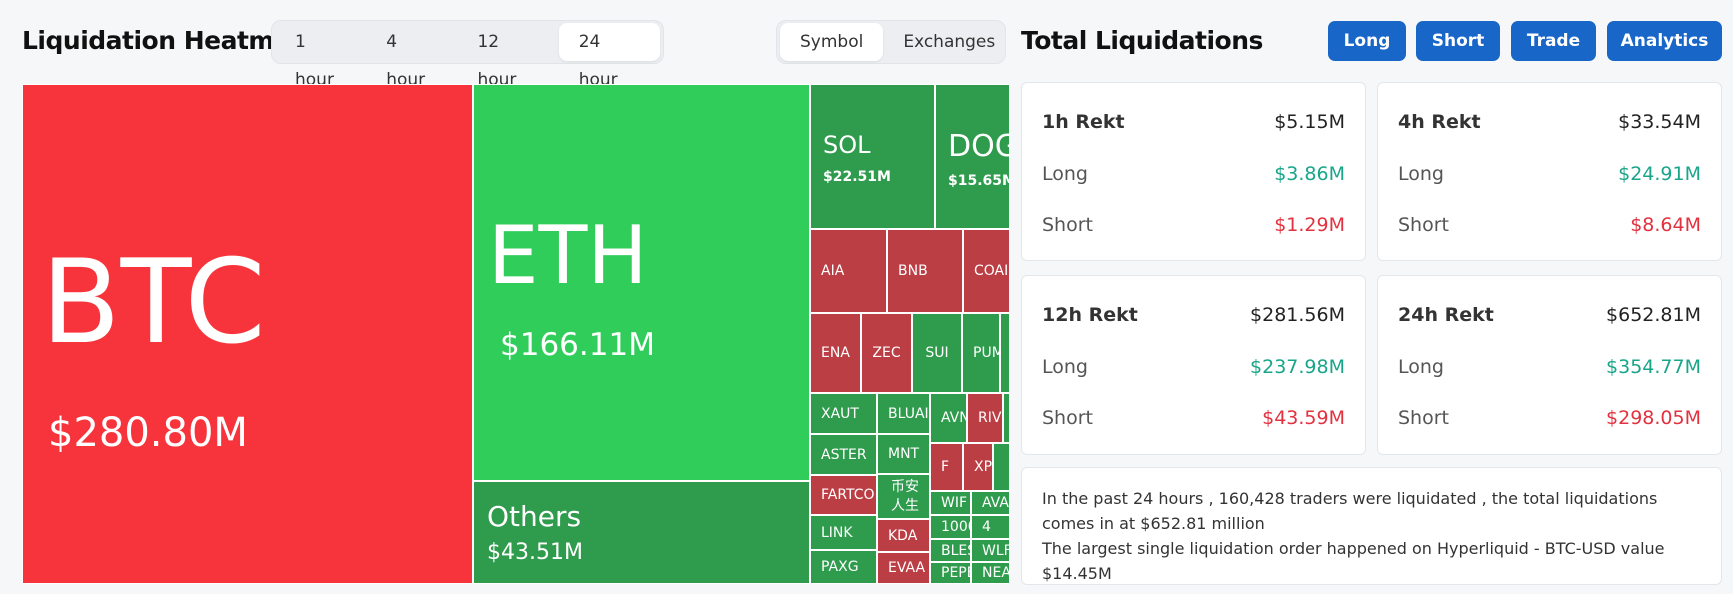  Describe the element at coordinates (535, 552) in the screenshot. I see `tile-value: $43.51M` at that location.